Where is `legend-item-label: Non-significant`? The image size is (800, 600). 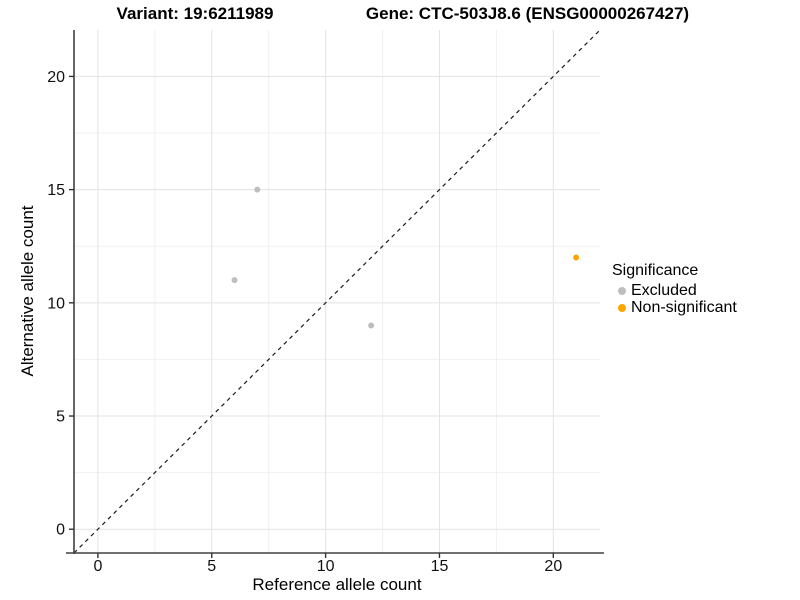 legend-item-label: Non-significant is located at coordinates (684, 307).